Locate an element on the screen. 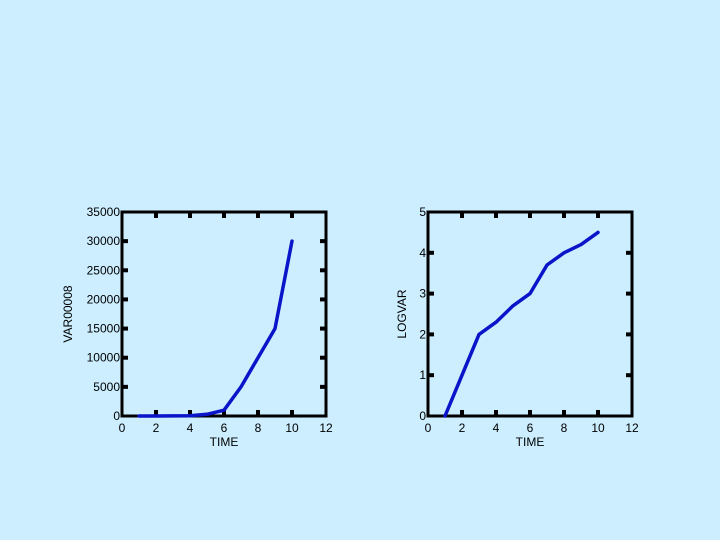 This screenshot has height=540, width=720. y-tick-label: 30000 is located at coordinates (104, 241).